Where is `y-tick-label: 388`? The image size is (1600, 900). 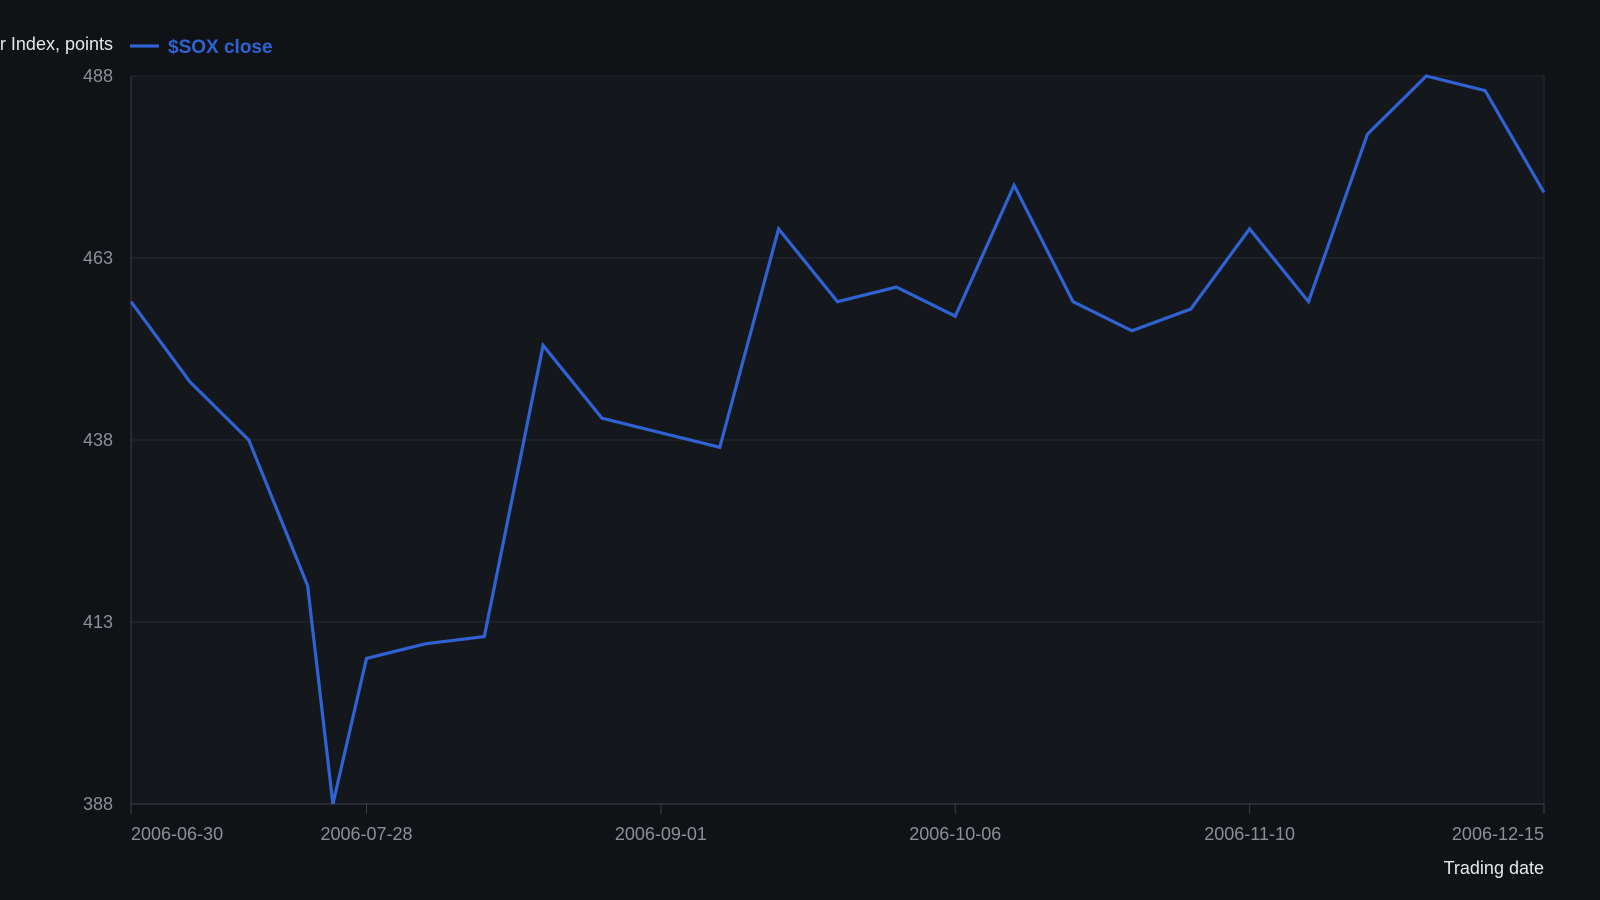 y-tick-label: 388 is located at coordinates (98, 804).